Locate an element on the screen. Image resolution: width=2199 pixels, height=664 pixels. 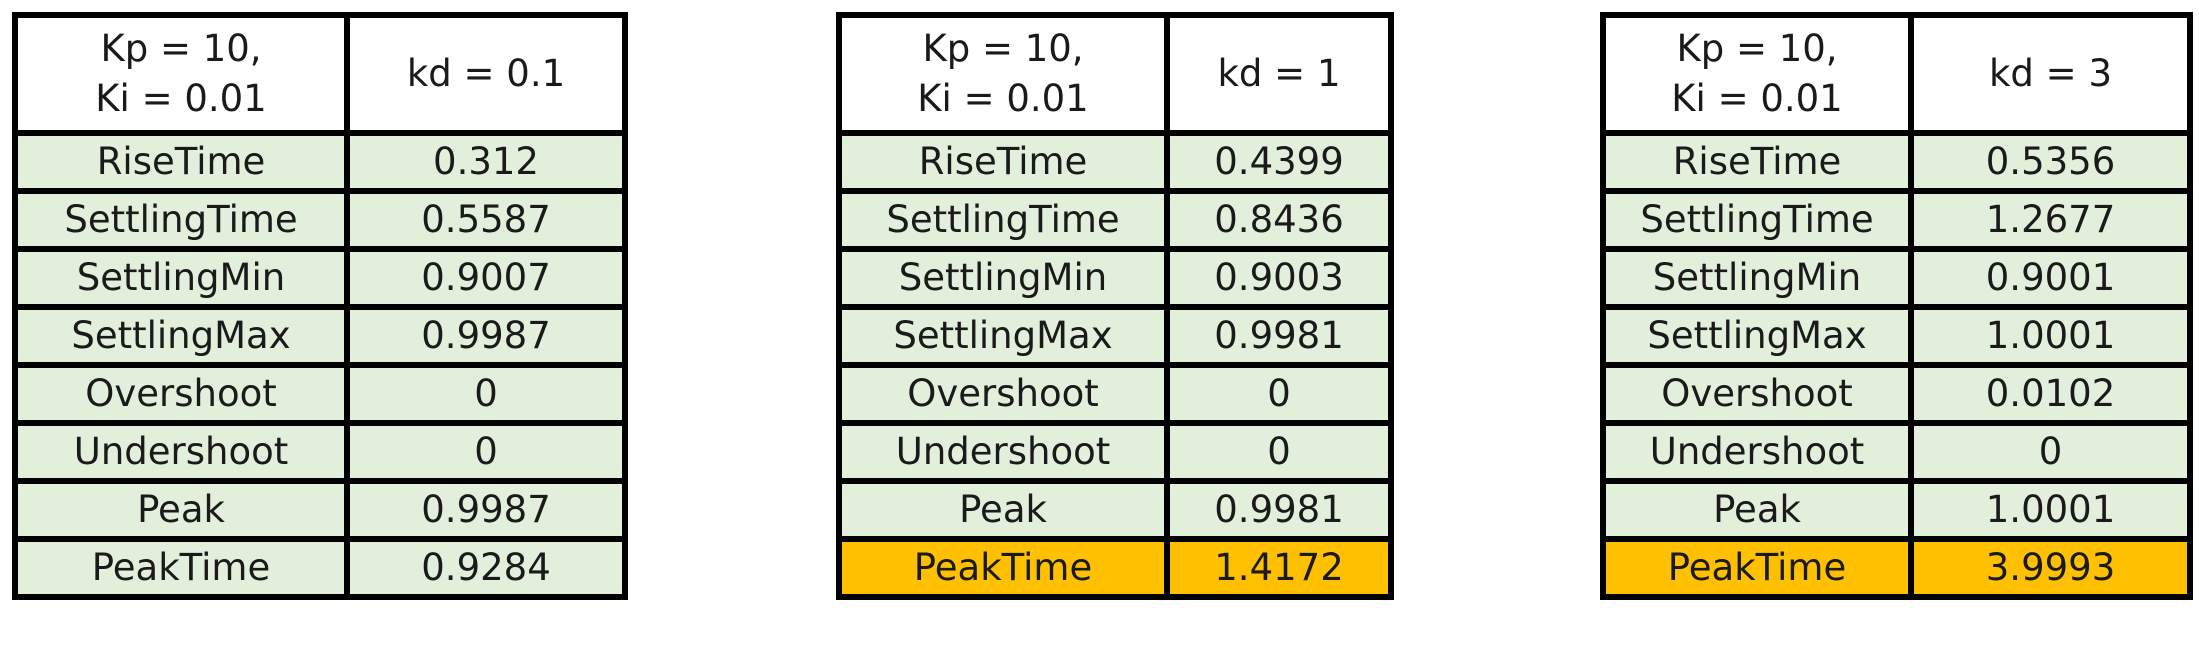
table-row: SettlingMax 0.9987 is located at coordinates (320, 336).